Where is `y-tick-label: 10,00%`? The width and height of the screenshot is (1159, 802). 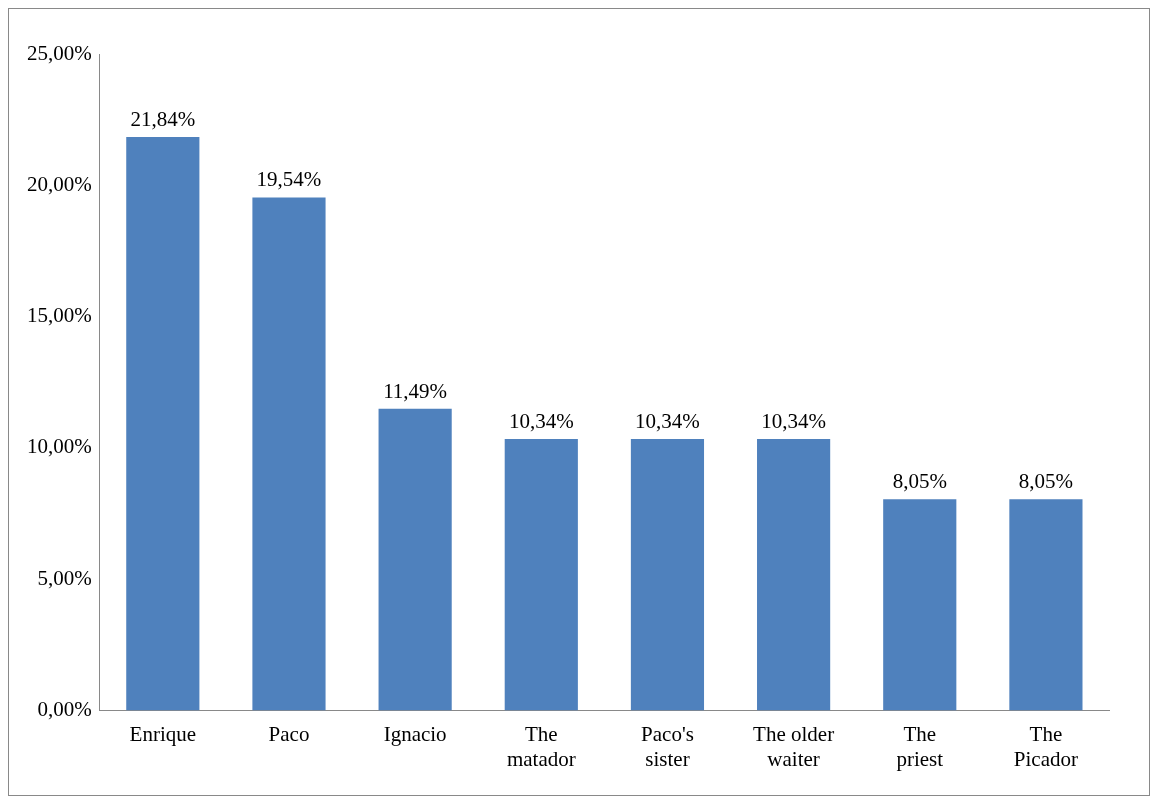 y-tick-label: 10,00% is located at coordinates (59, 446).